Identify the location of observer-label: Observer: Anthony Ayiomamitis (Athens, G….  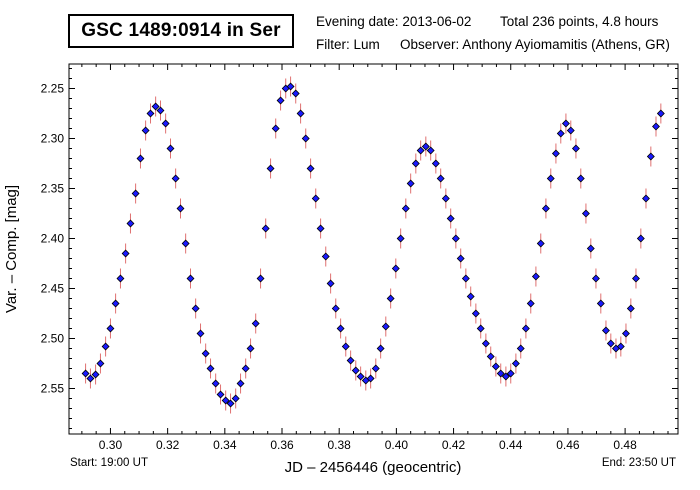
(535, 44).